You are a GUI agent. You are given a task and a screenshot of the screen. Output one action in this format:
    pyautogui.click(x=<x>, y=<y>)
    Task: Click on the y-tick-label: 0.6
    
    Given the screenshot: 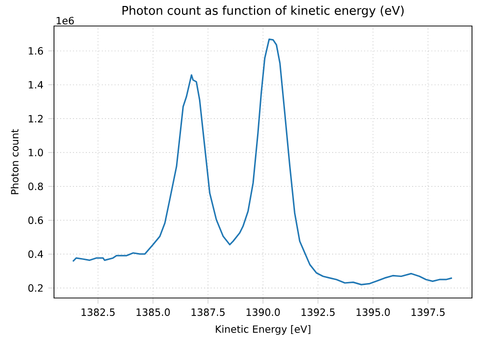 What is the action you would take?
    pyautogui.click(x=35, y=220)
    